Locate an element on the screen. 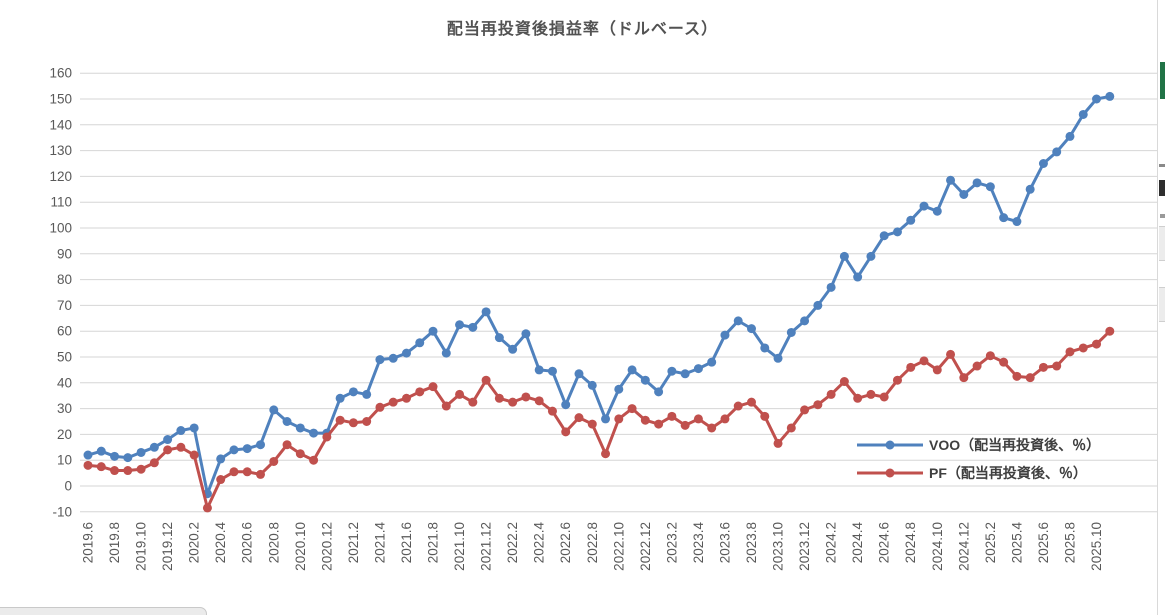  svg-text: 2023.8 is located at coordinates (751, 542).